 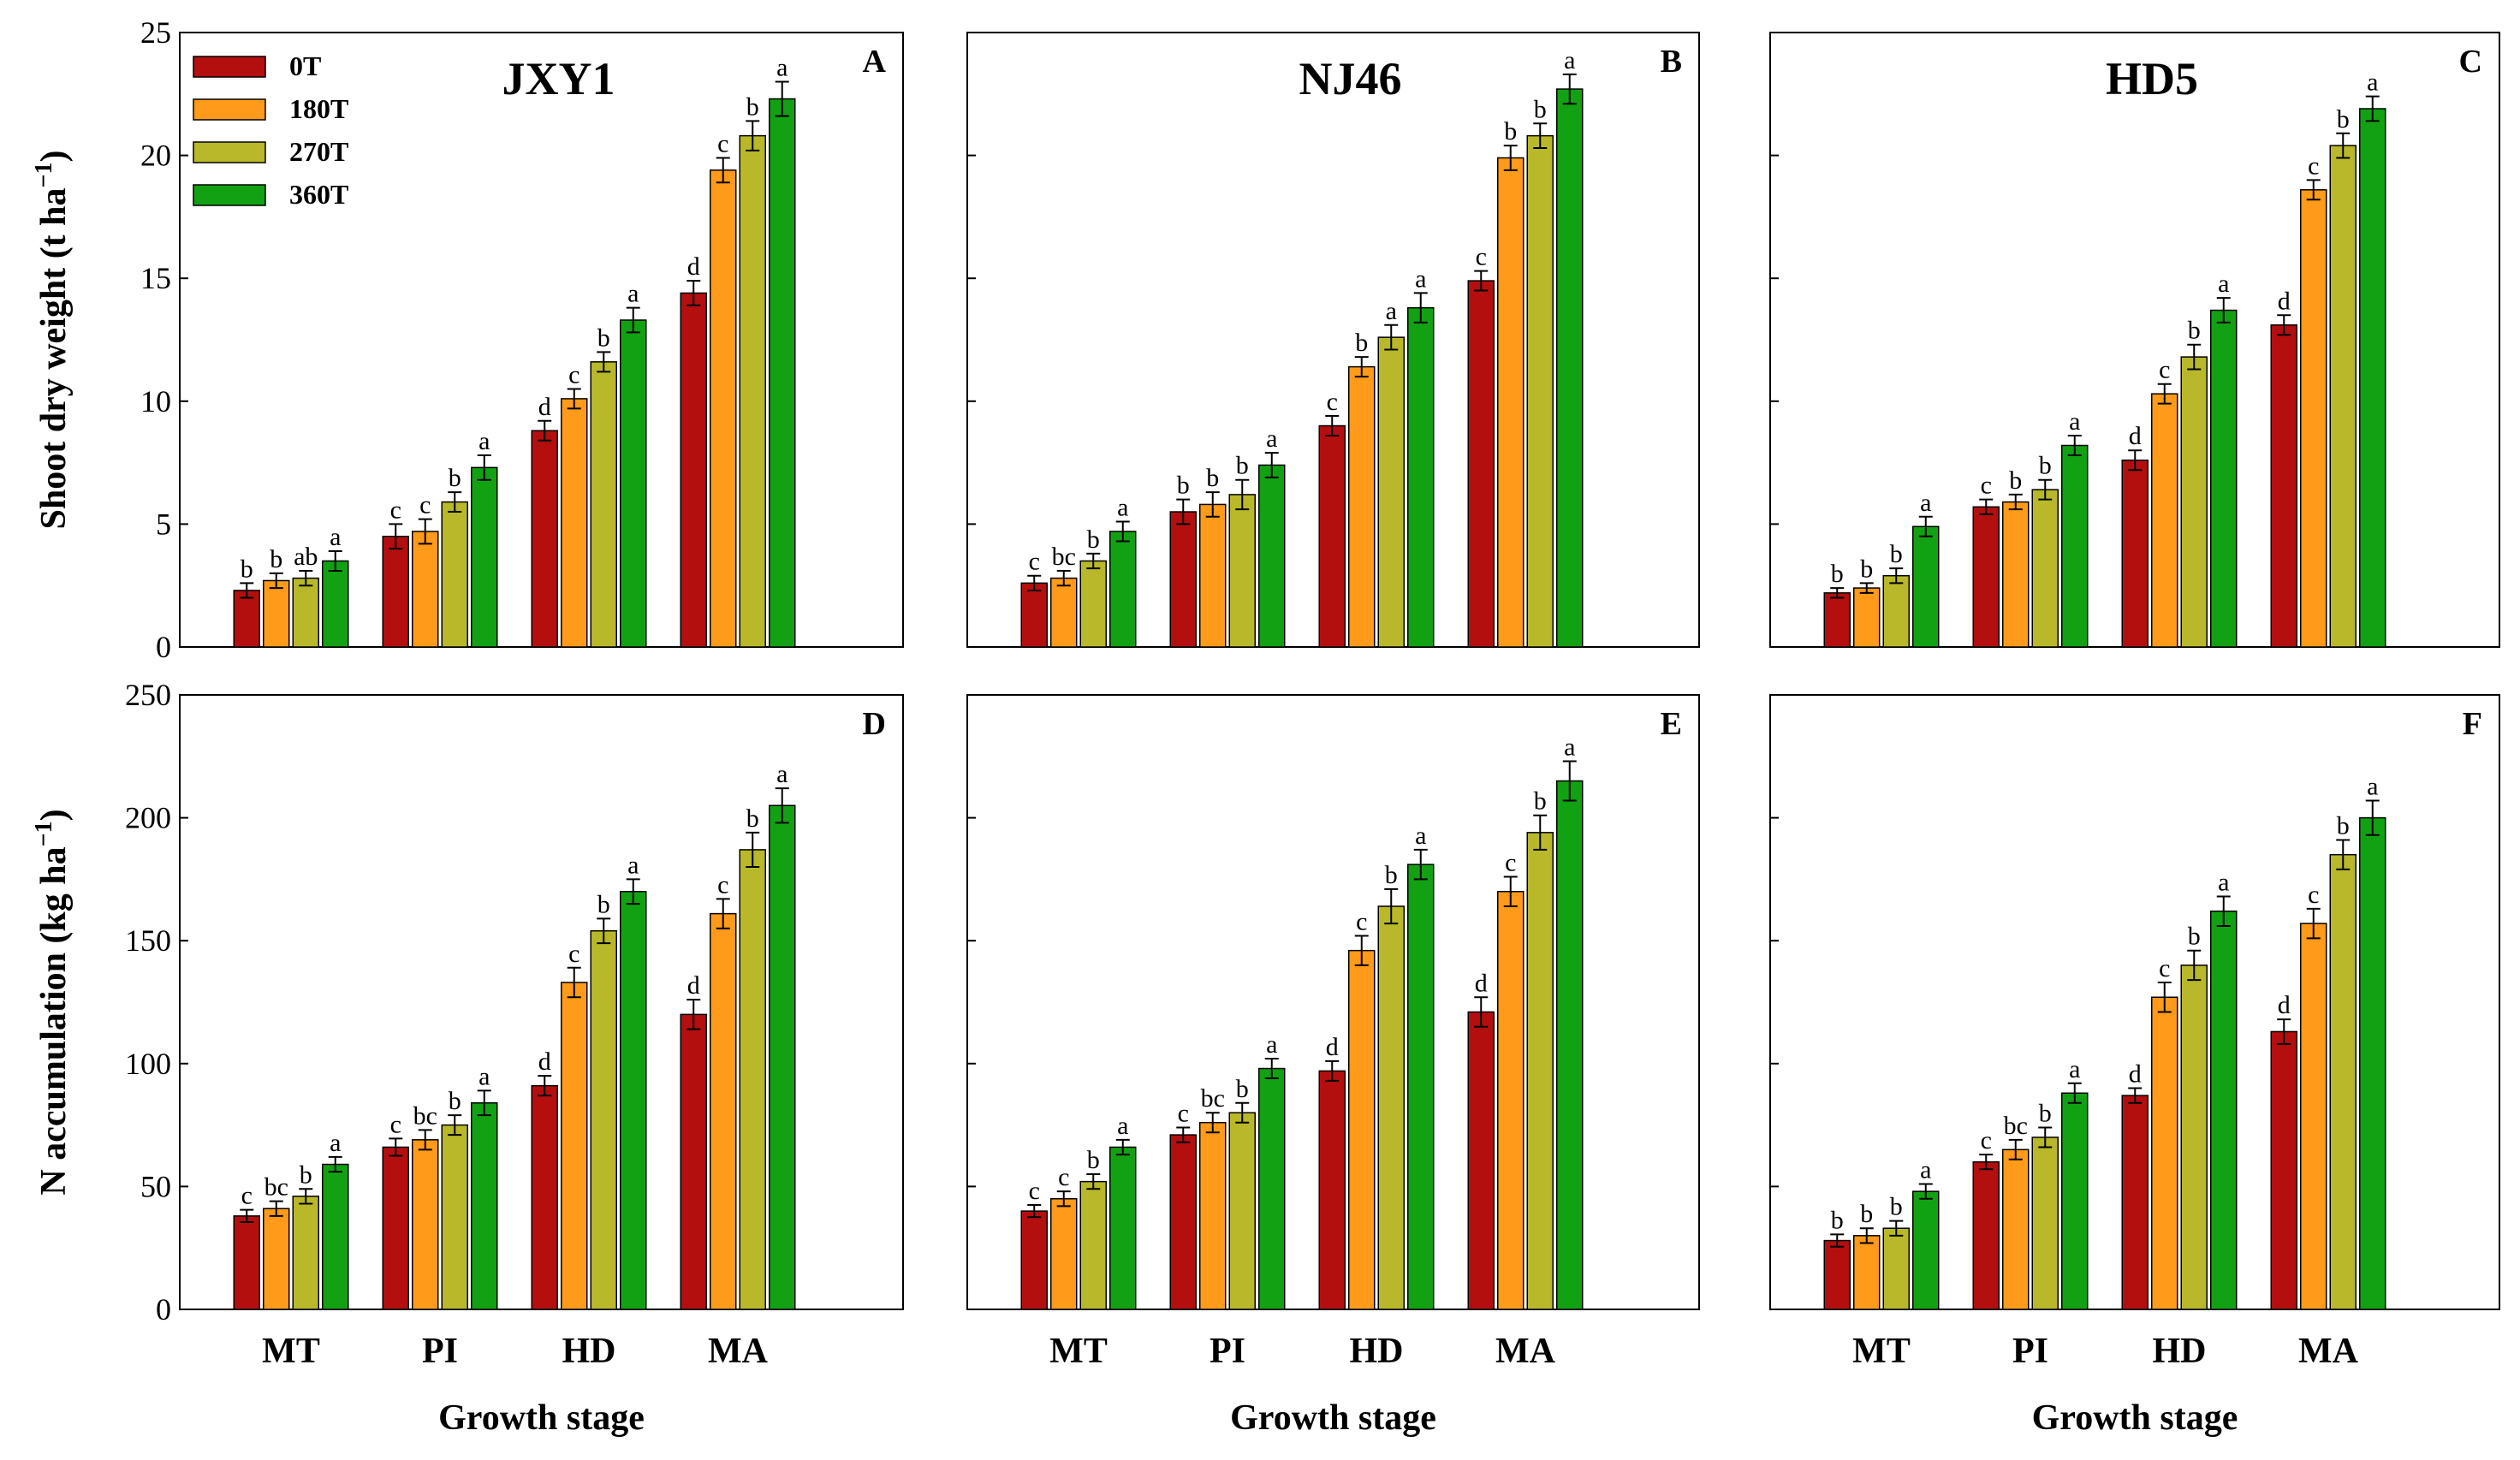 What do you see at coordinates (1034, 1260) in the screenshot?
I see `bar-e-mt-0t` at bounding box center [1034, 1260].